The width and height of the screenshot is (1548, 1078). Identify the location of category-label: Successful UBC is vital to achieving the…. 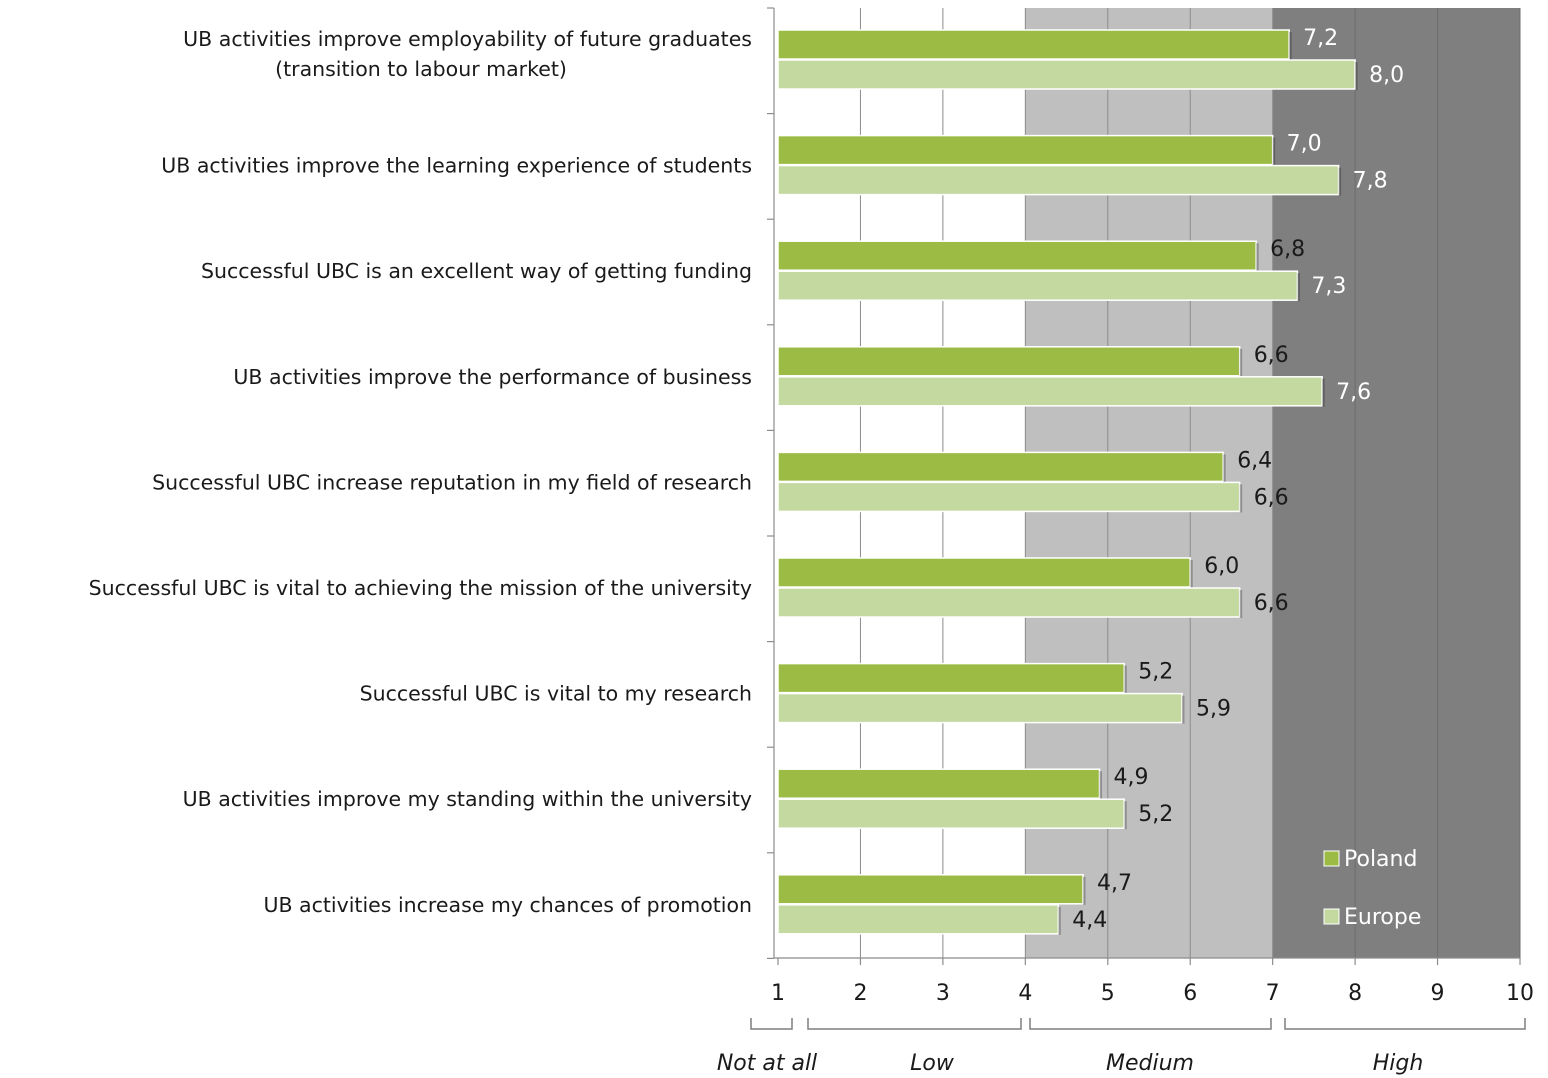
(420, 588).